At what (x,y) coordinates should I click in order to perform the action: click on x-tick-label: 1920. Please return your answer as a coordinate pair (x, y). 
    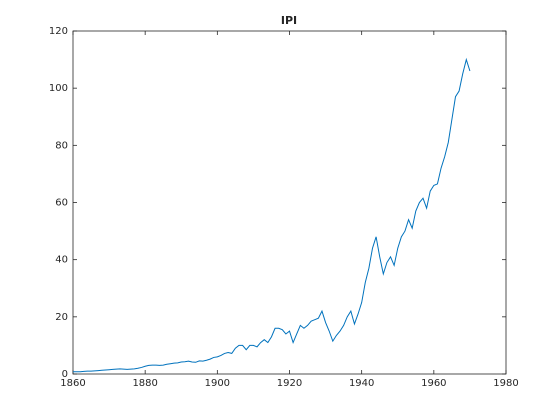
    Looking at the image, I should click on (289, 383).